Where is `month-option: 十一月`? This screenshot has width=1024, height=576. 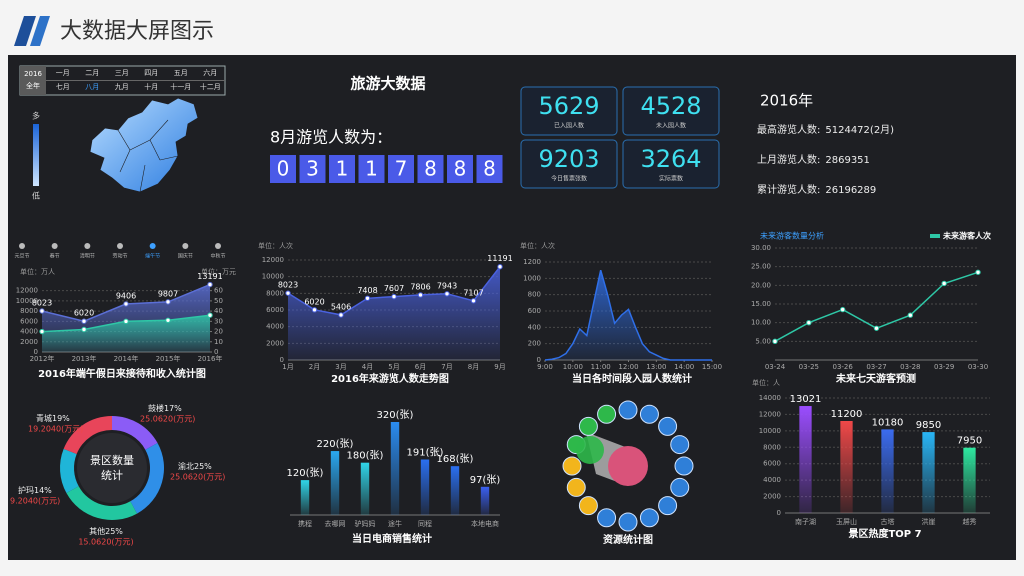 month-option: 十一月 is located at coordinates (180, 86).